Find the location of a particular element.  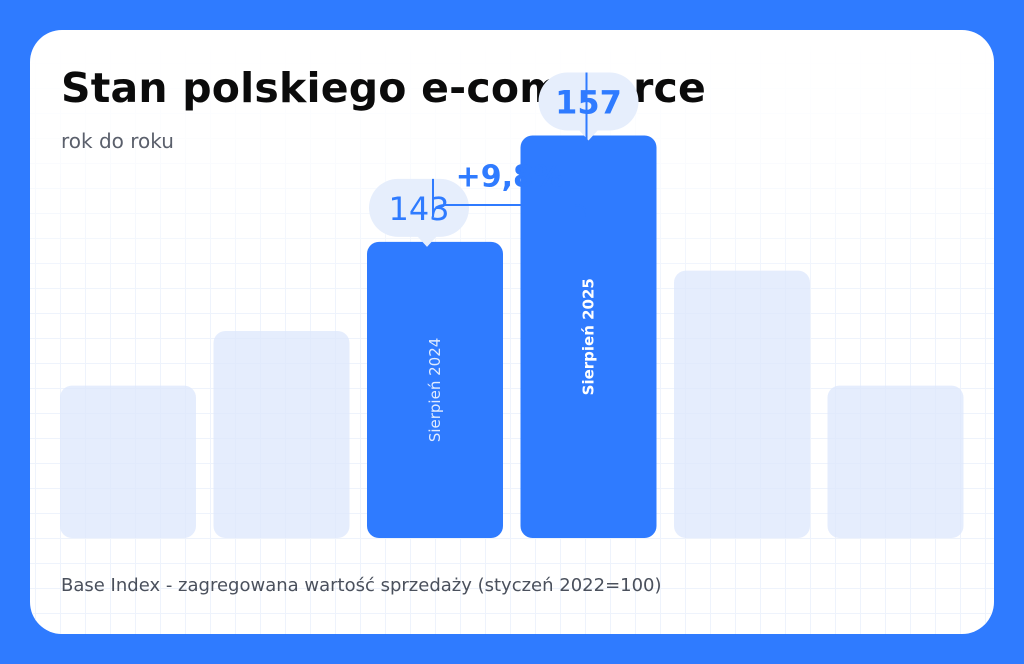

change-bracket is located at coordinates (510, 145).